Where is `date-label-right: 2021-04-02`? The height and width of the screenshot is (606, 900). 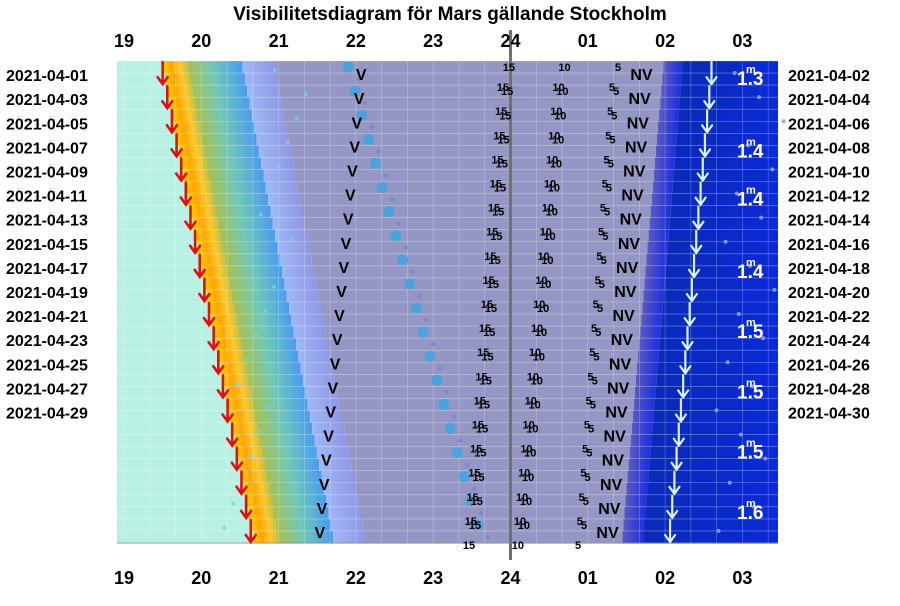 date-label-right: 2021-04-02 is located at coordinates (829, 76).